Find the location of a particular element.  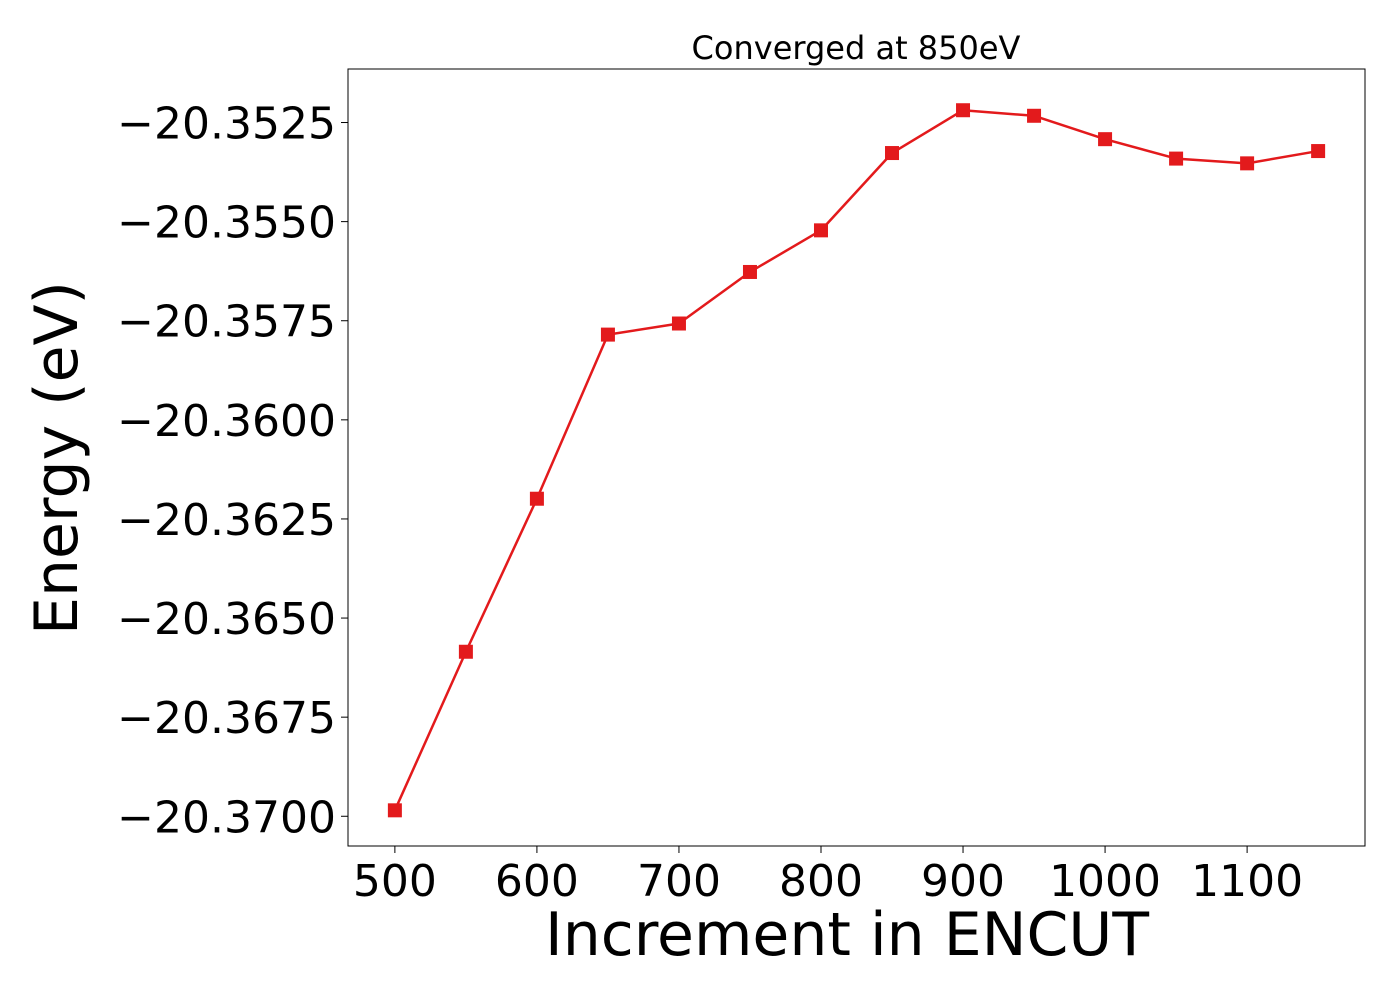

y-tick-label: −20.3650 is located at coordinates (226, 619).